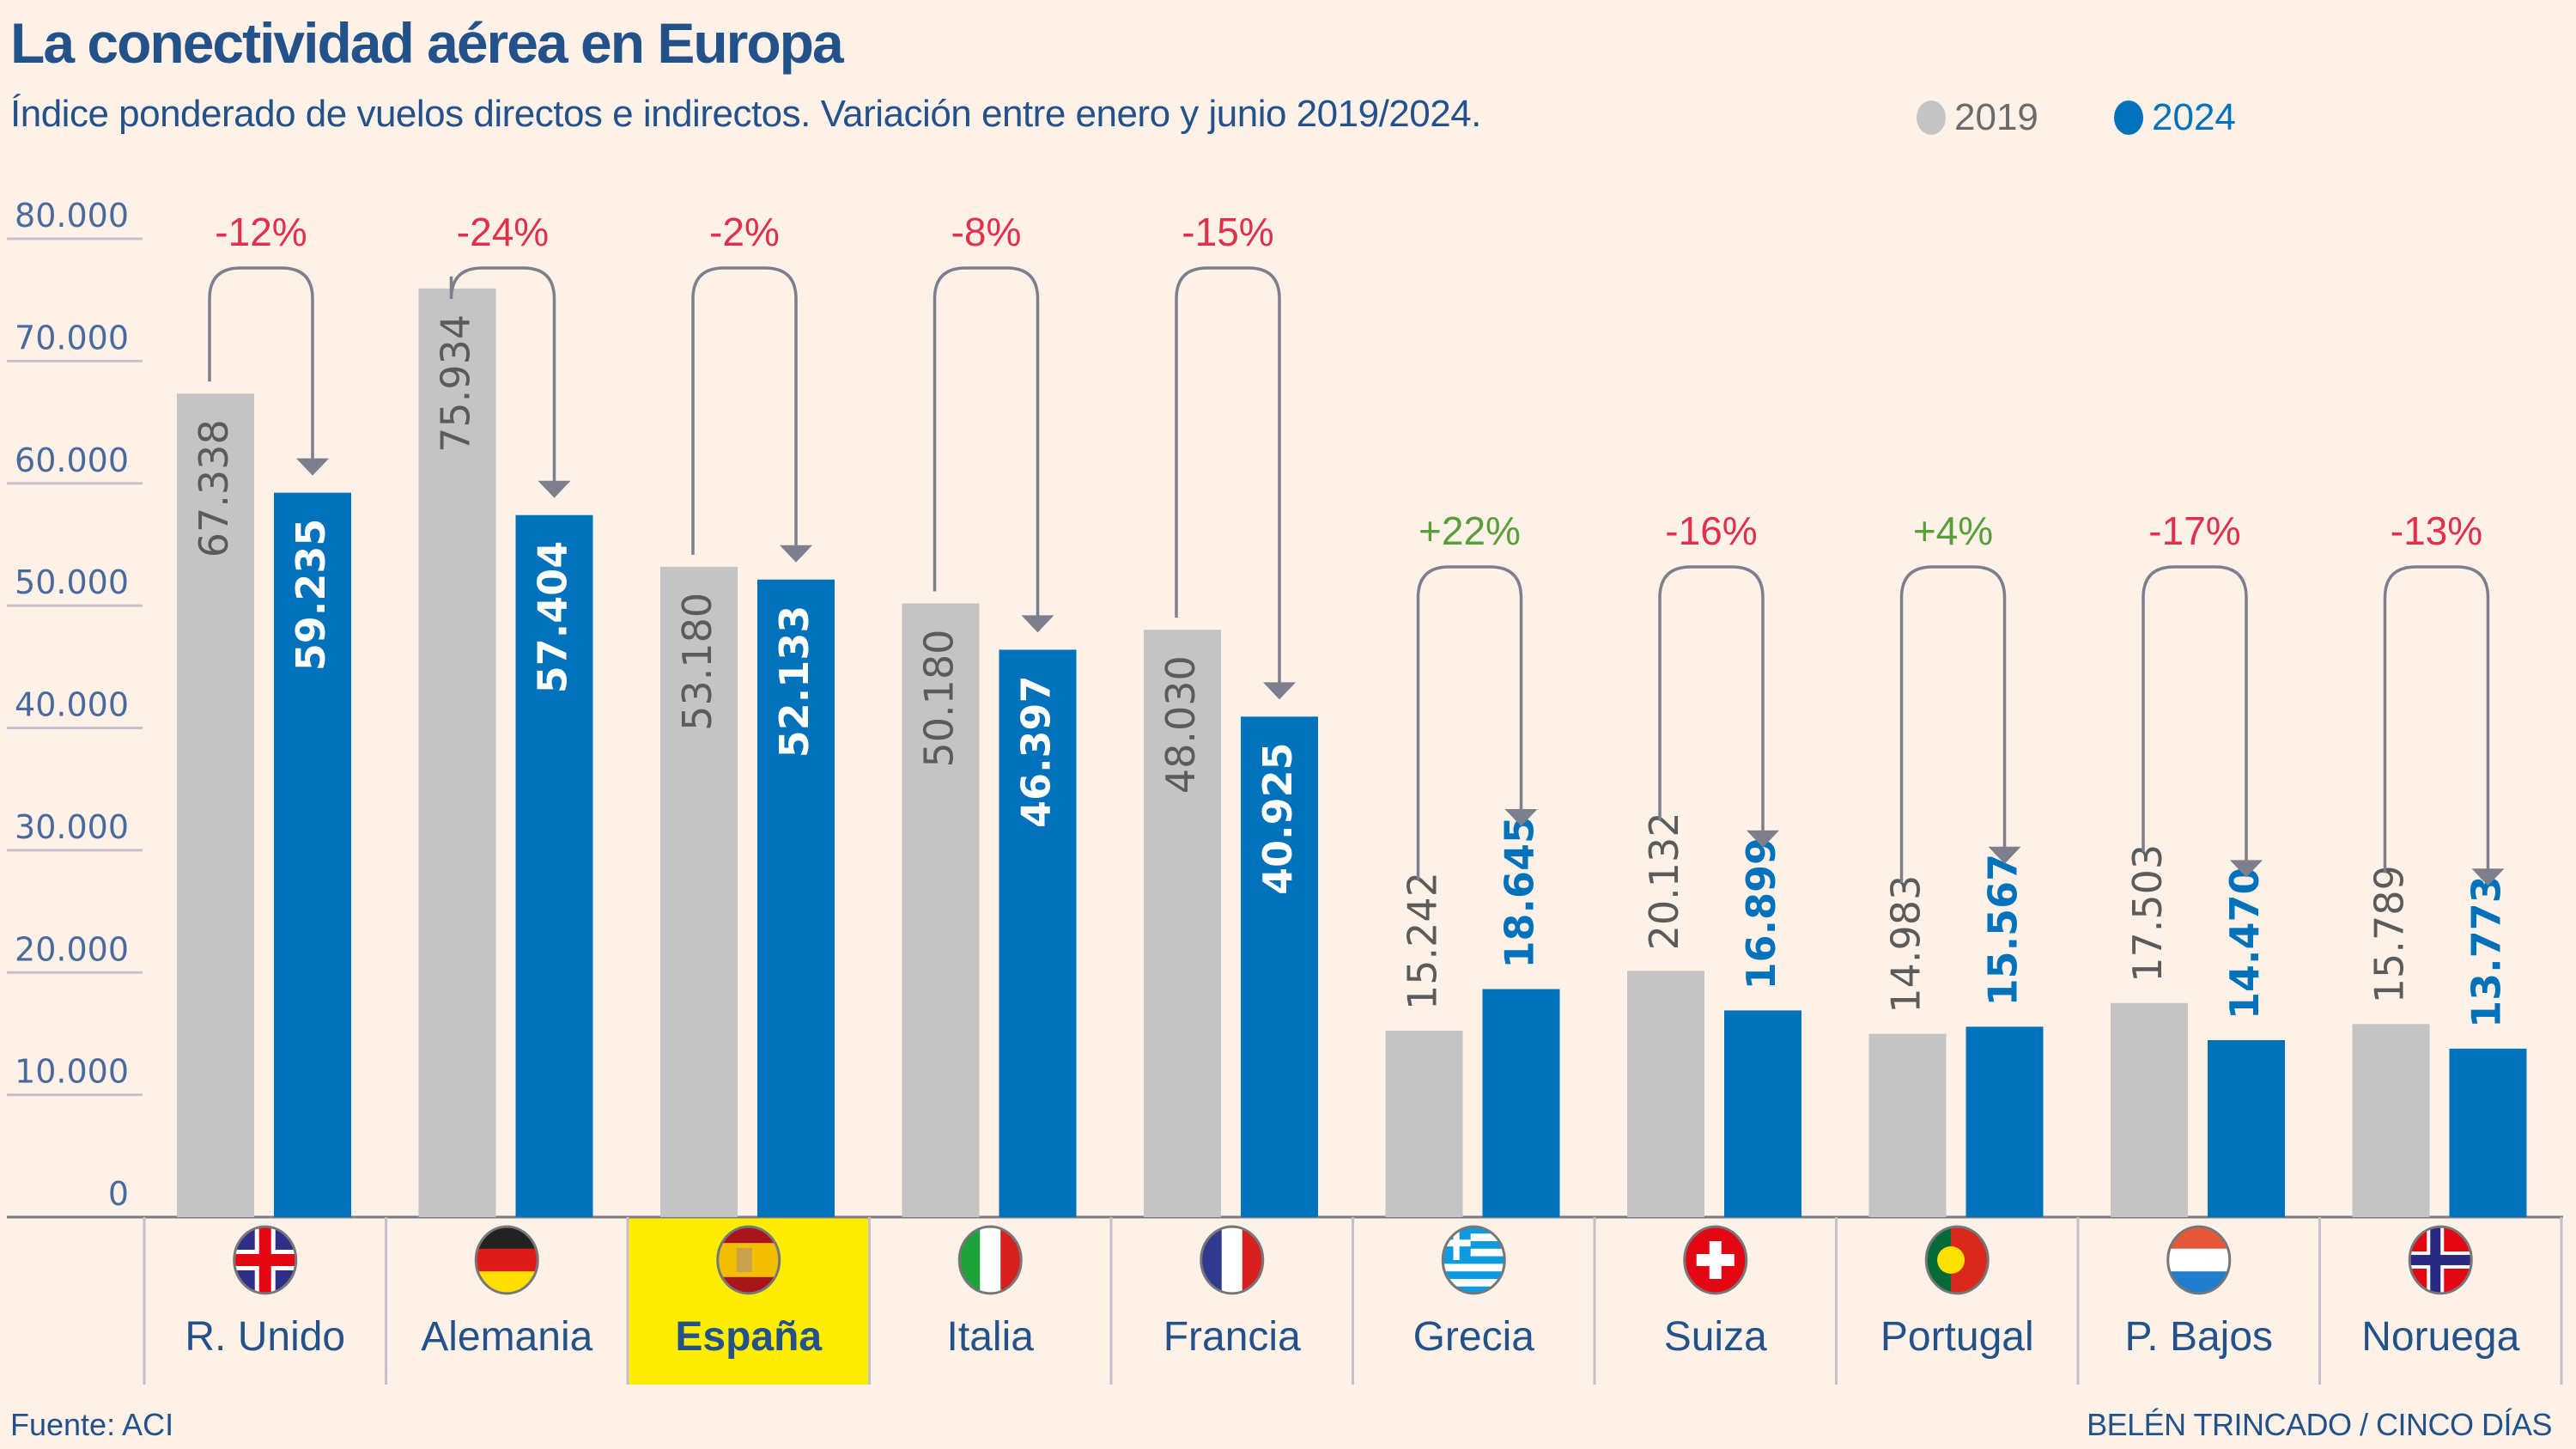  I want to click on variation-label: -12%, so click(261, 232).